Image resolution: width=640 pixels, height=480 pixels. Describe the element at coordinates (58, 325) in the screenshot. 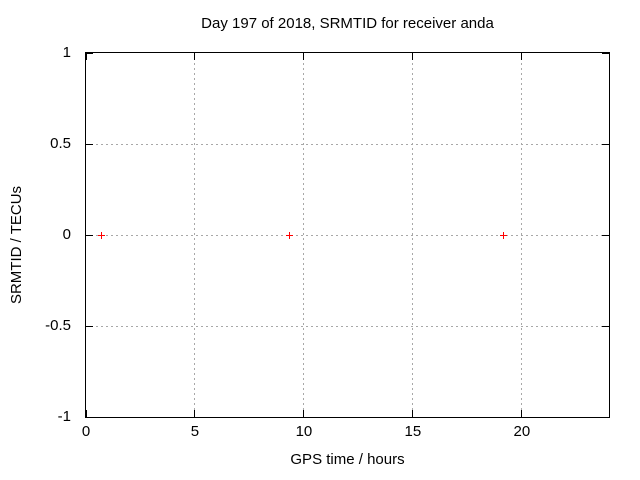

I see `y-tick-label: -0.5` at that location.